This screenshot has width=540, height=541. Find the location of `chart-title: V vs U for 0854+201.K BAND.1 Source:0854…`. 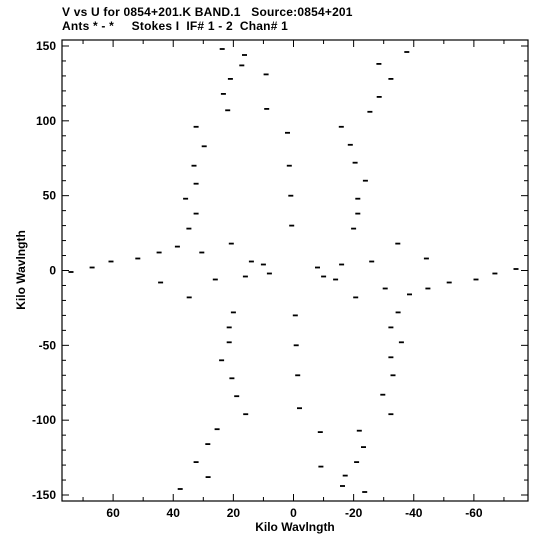

chart-title: V vs U for 0854+201.K BAND.1 Source:0854… is located at coordinates (207, 12).